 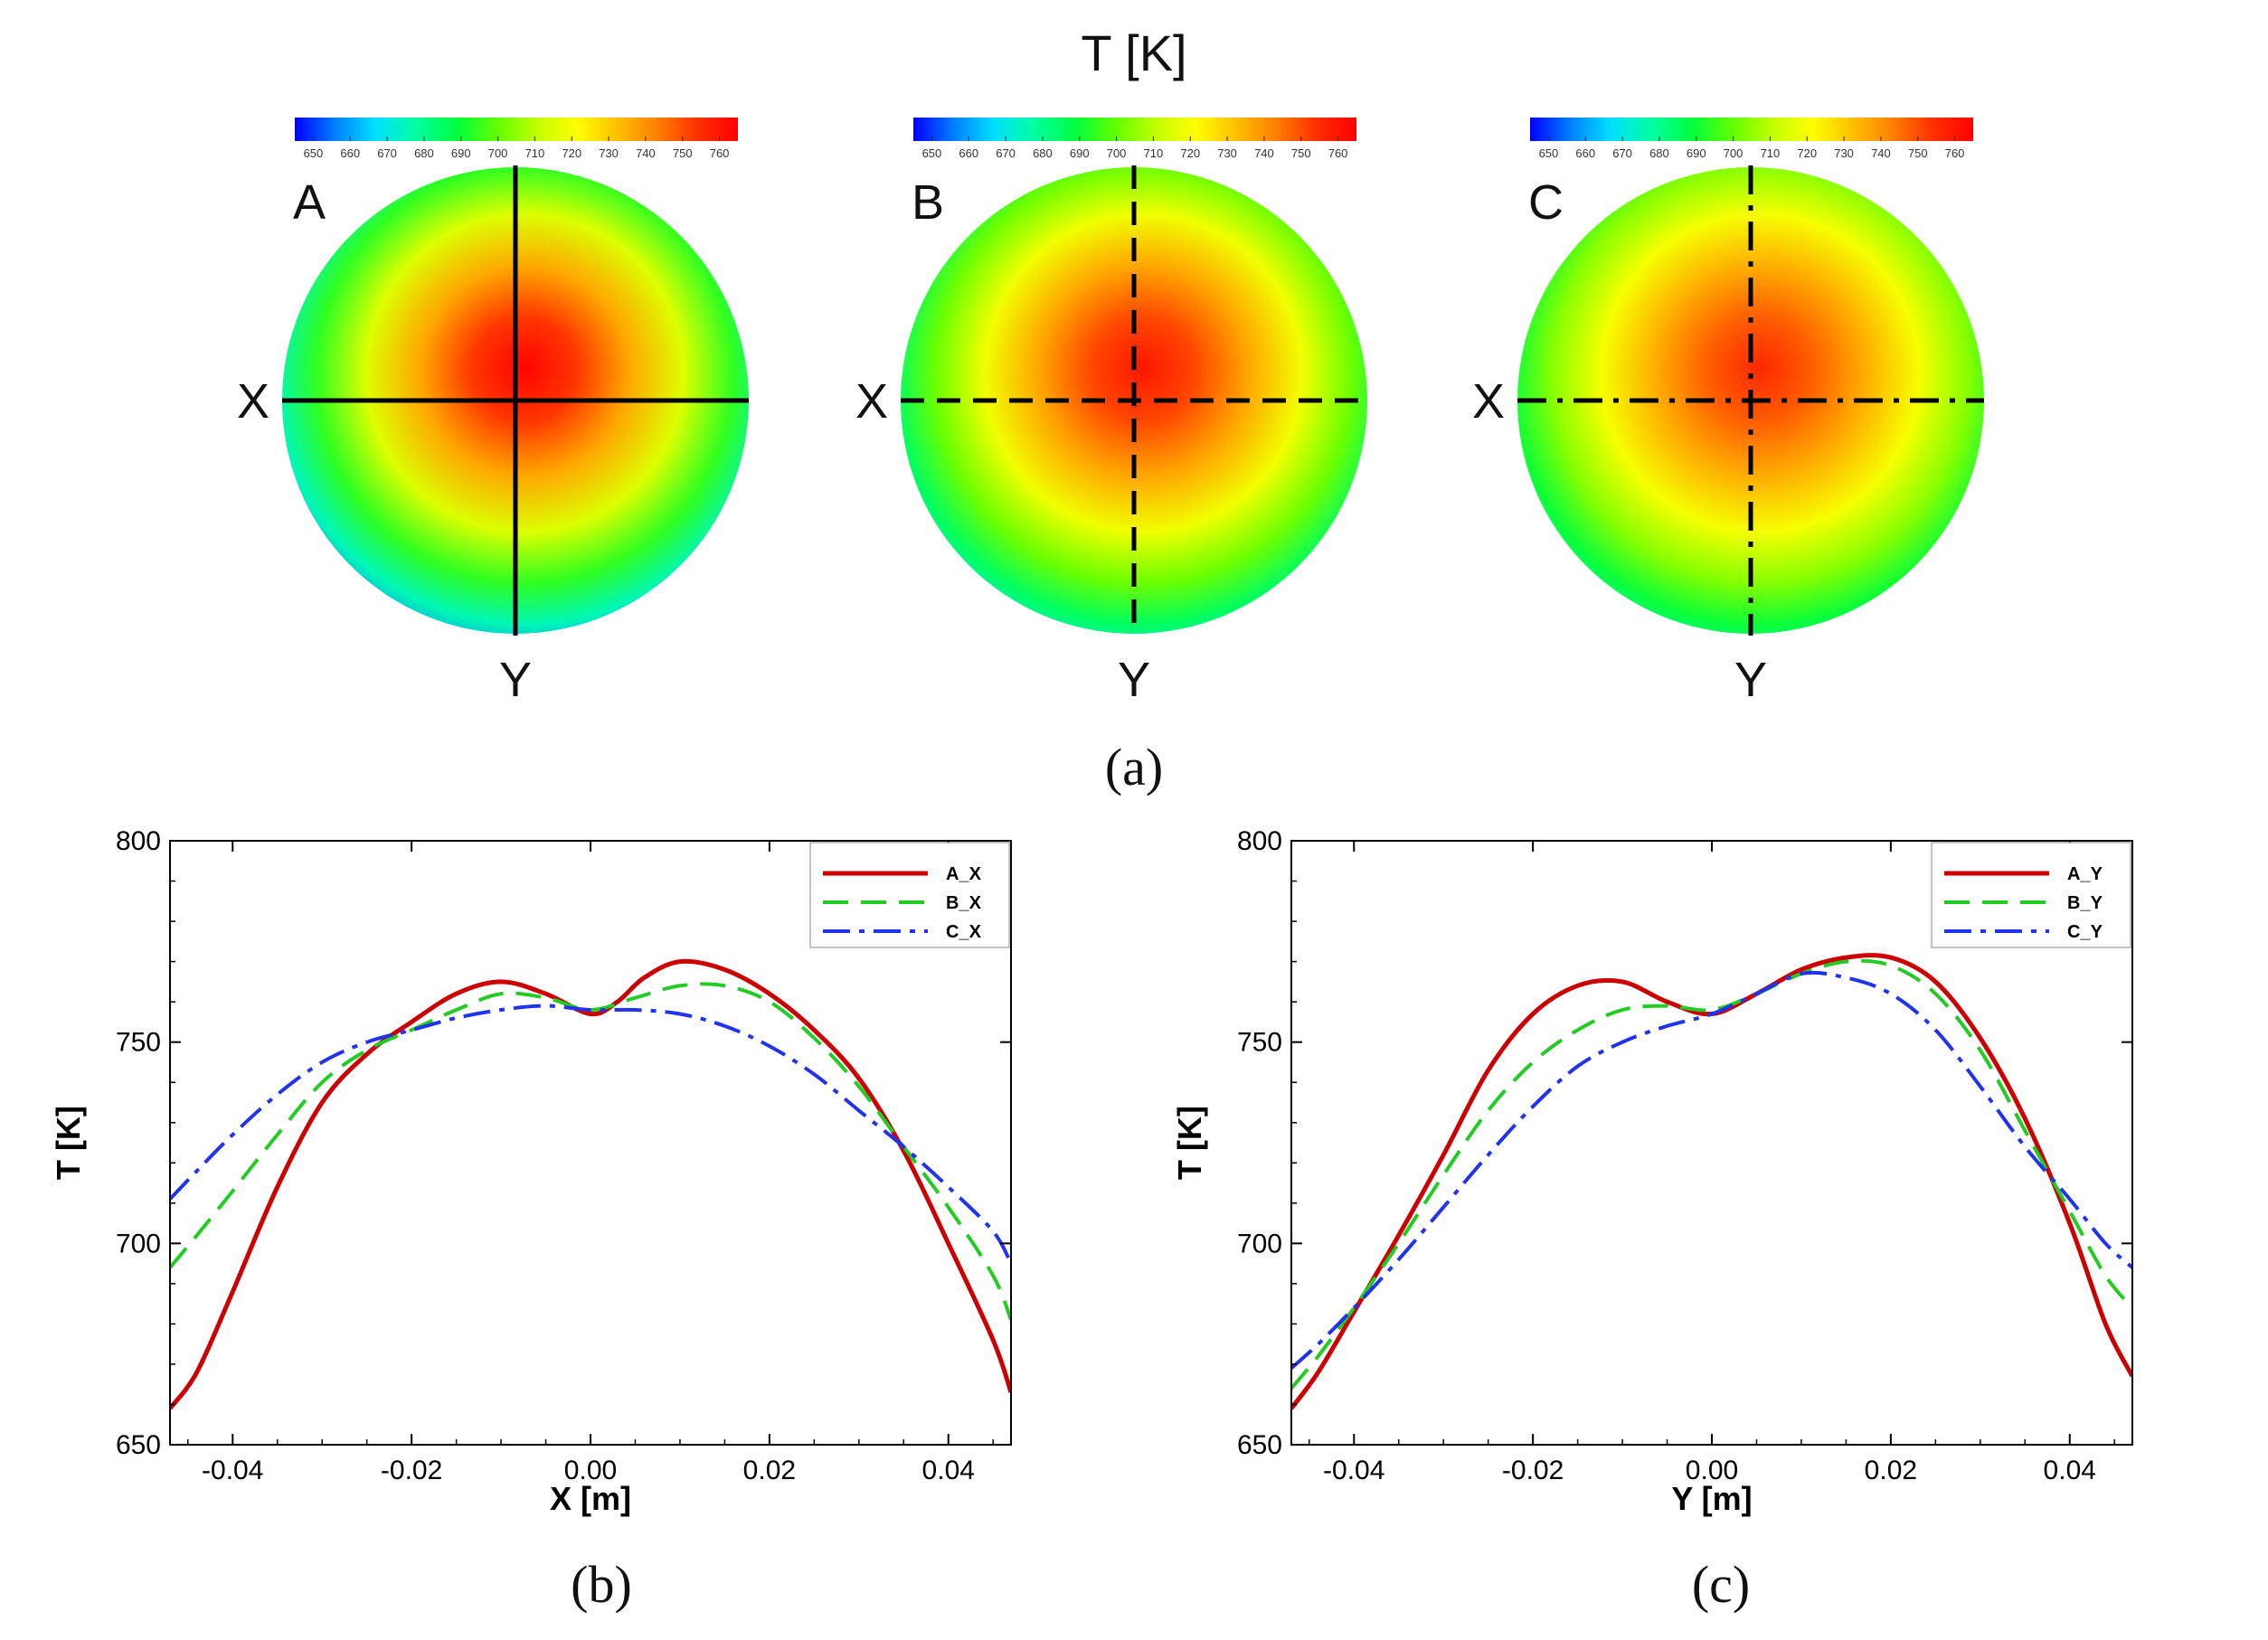 I want to click on legend-label: A_X, so click(x=964, y=874).